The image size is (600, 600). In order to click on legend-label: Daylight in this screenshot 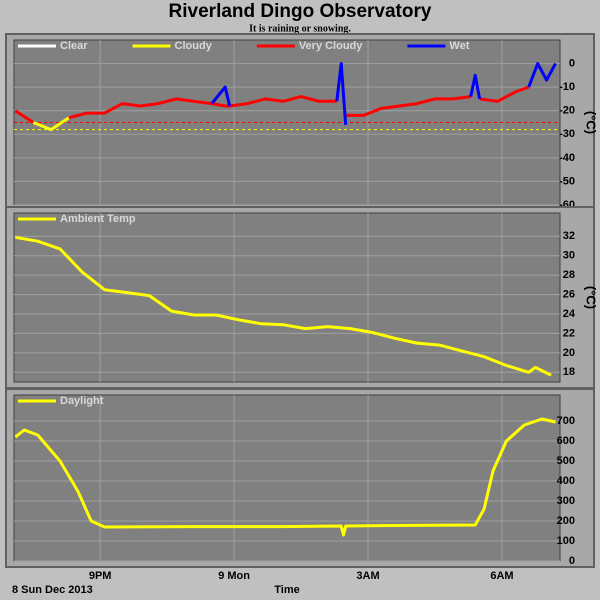, I will do `click(82, 401)`.